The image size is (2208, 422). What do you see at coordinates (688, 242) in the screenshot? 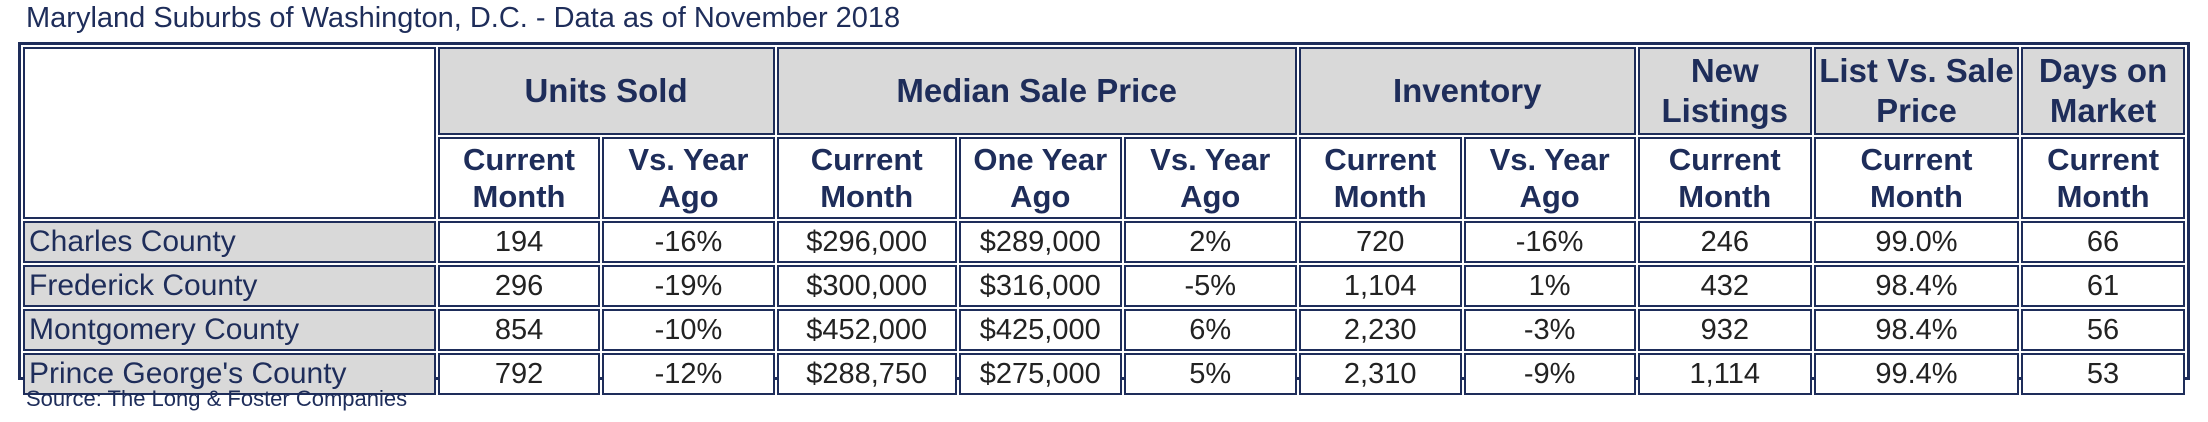
I see `units-vs-cell: -16%` at bounding box center [688, 242].